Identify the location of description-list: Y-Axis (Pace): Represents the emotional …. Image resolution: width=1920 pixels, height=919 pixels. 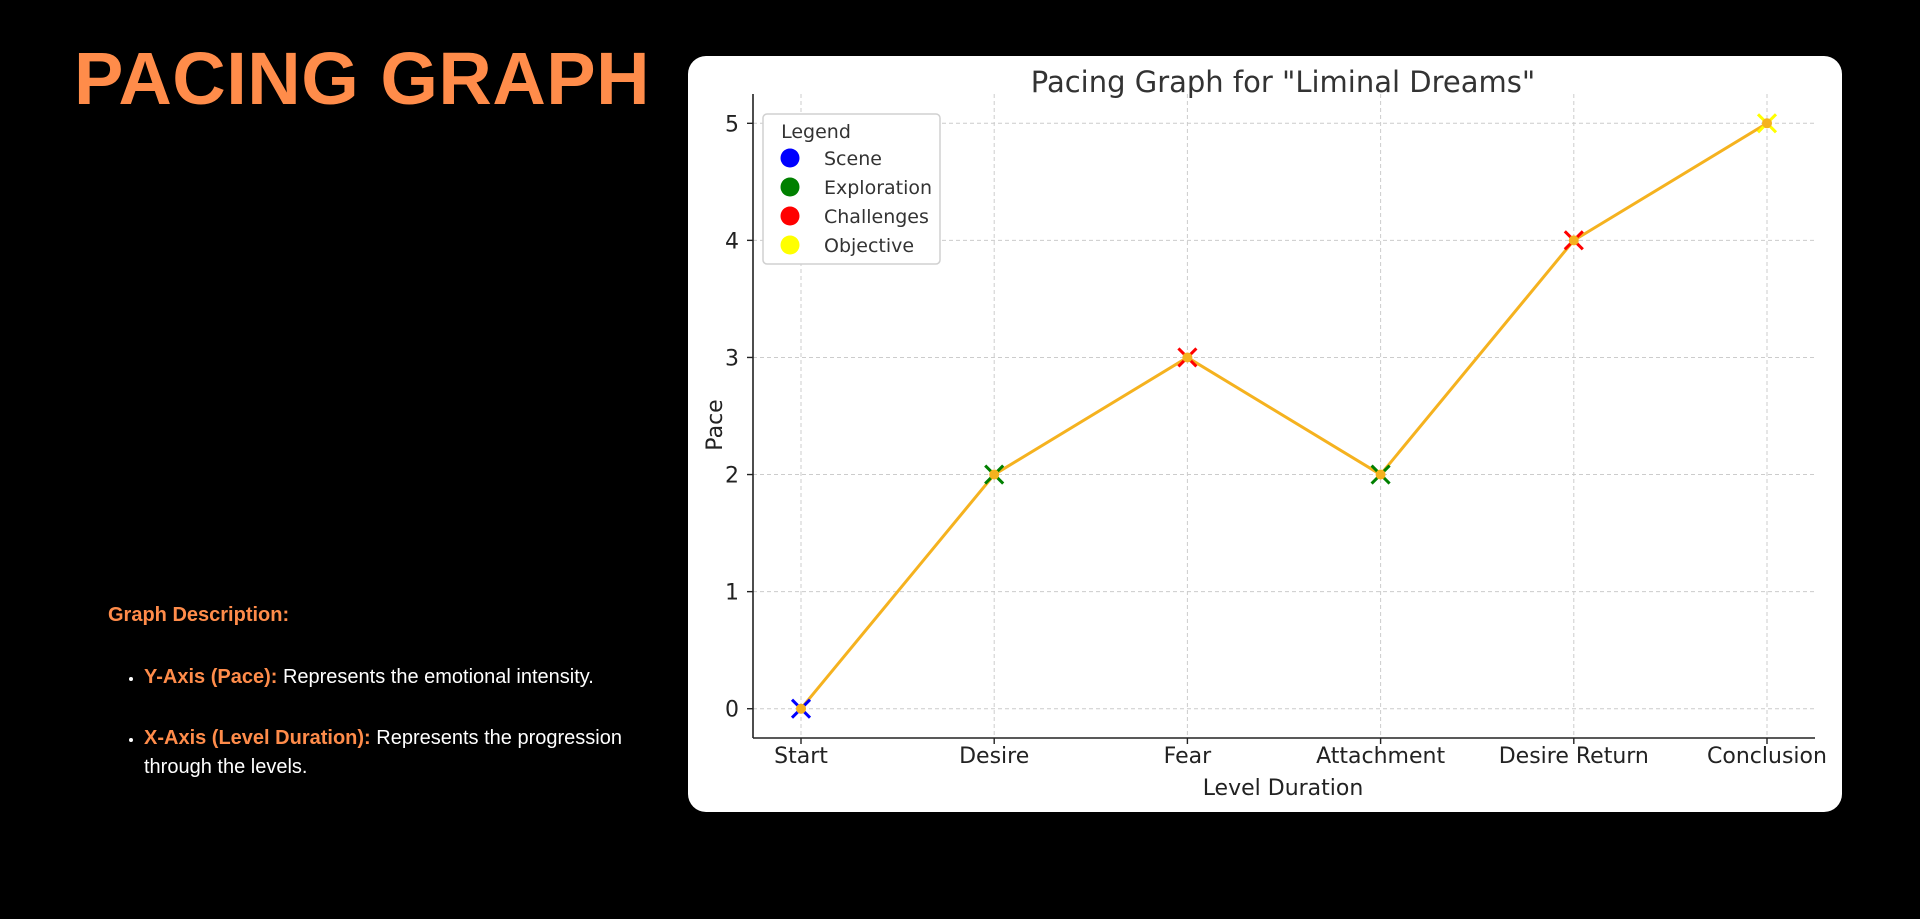
(388, 722).